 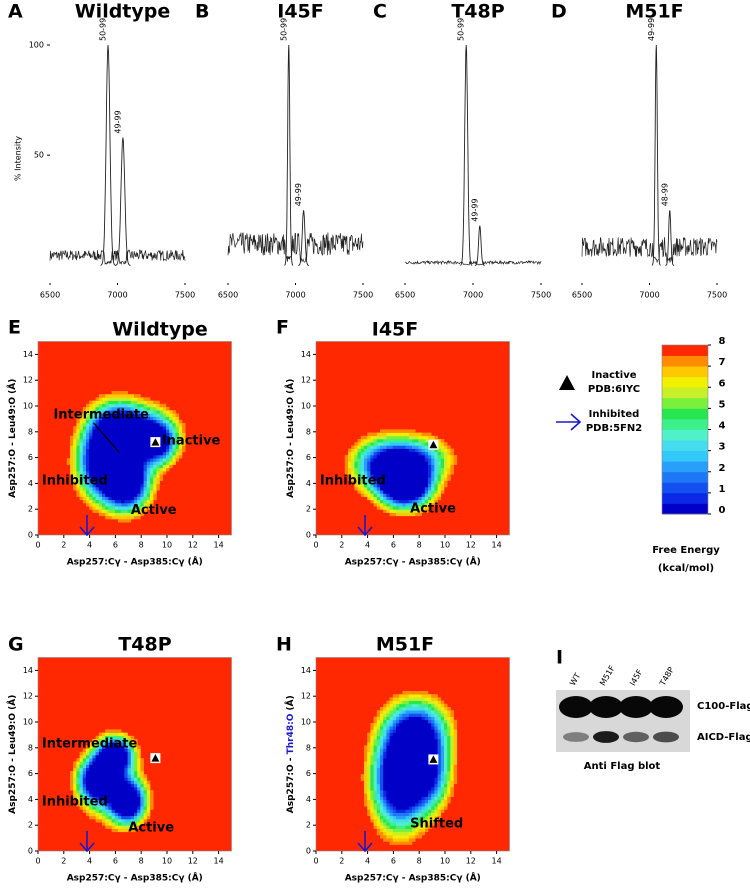 I want to click on annotation: Active, so click(x=151, y=827).